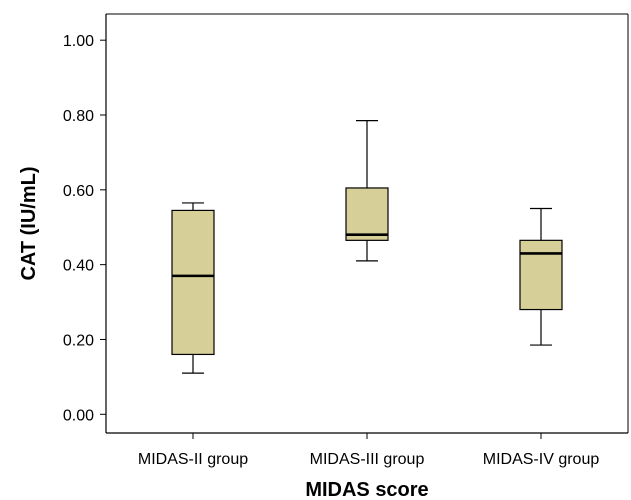 The height and width of the screenshot is (500, 631). What do you see at coordinates (78, 41) in the screenshot?
I see `y-tick-label: 1.00` at bounding box center [78, 41].